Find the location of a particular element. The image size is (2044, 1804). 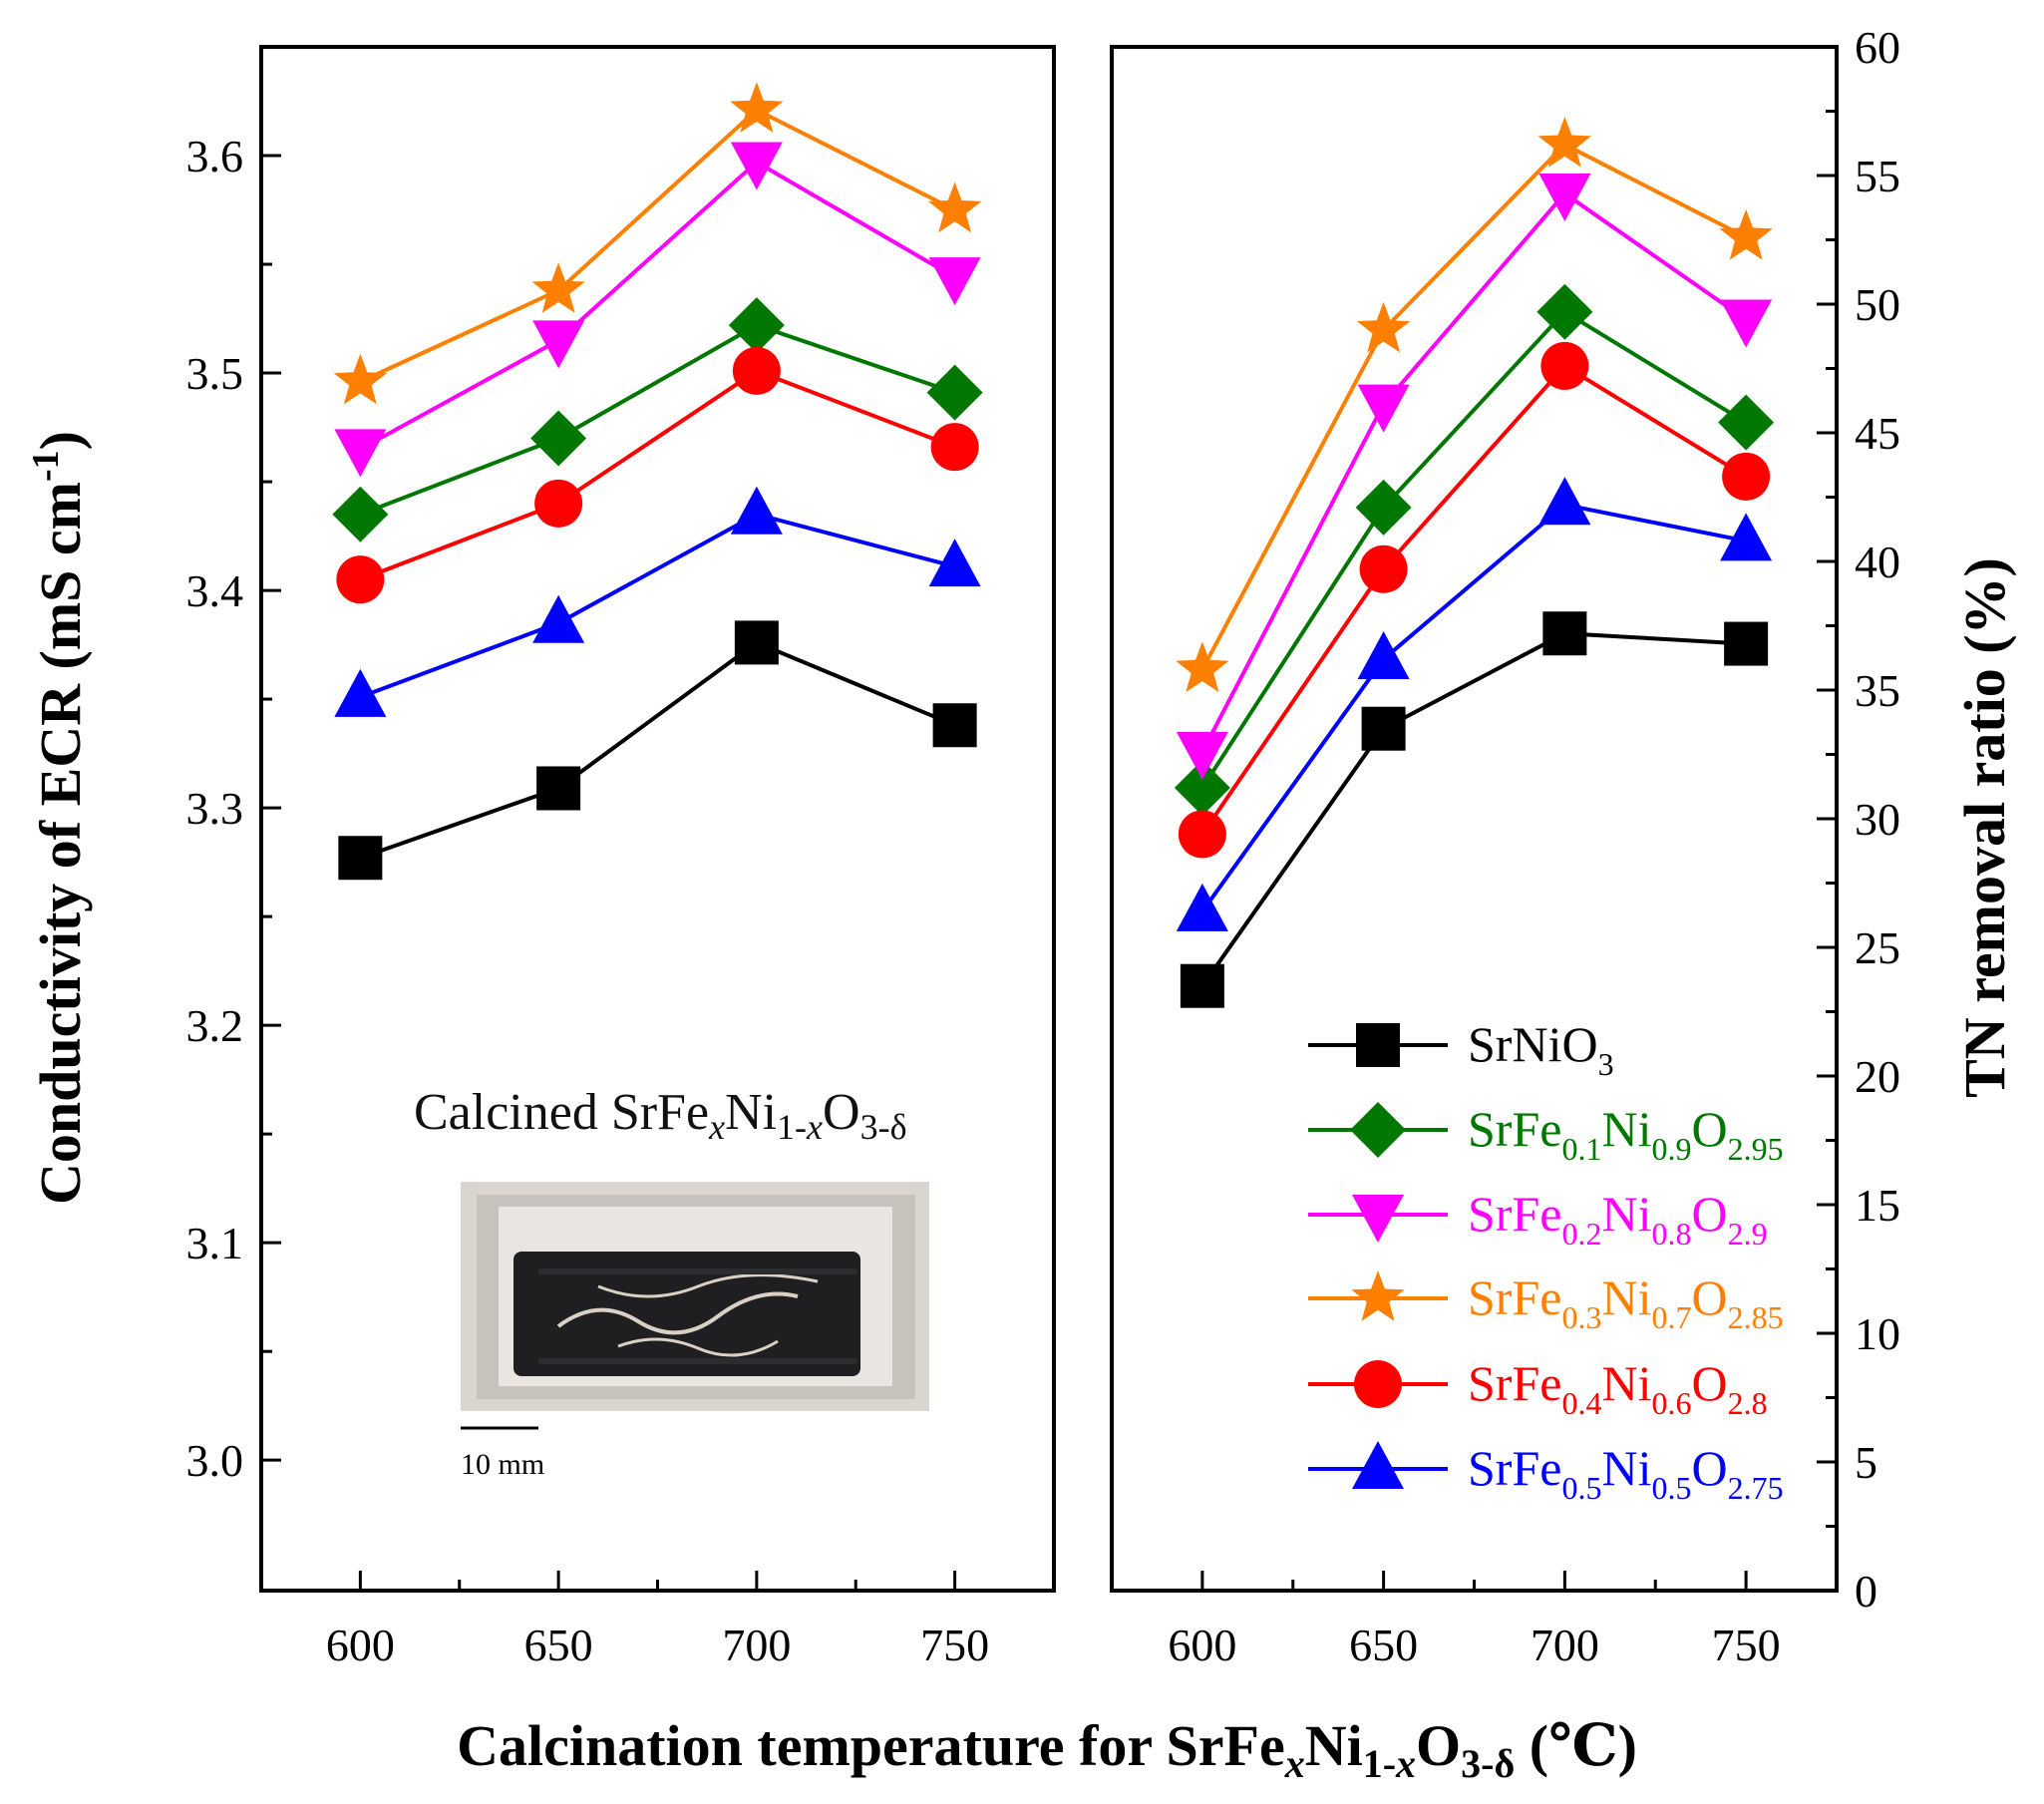

right-y-tick-label: 55 is located at coordinates (1877, 176).